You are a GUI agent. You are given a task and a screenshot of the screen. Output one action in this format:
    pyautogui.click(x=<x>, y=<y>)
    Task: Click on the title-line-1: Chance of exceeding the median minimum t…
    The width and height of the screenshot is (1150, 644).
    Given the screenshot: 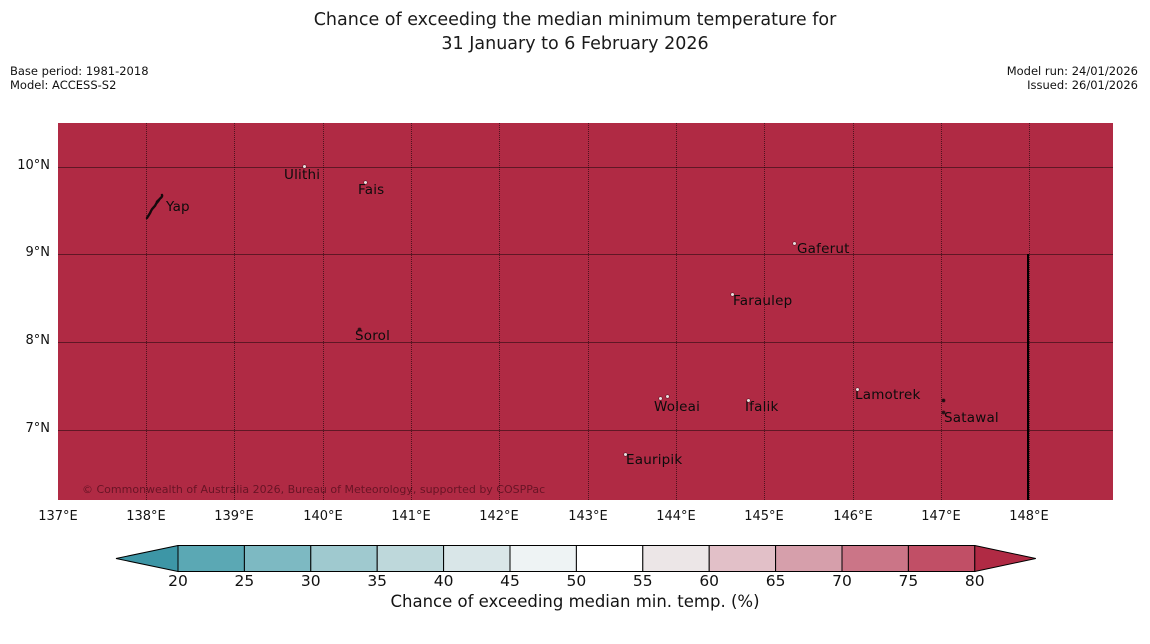 What is the action you would take?
    pyautogui.click(x=575, y=20)
    